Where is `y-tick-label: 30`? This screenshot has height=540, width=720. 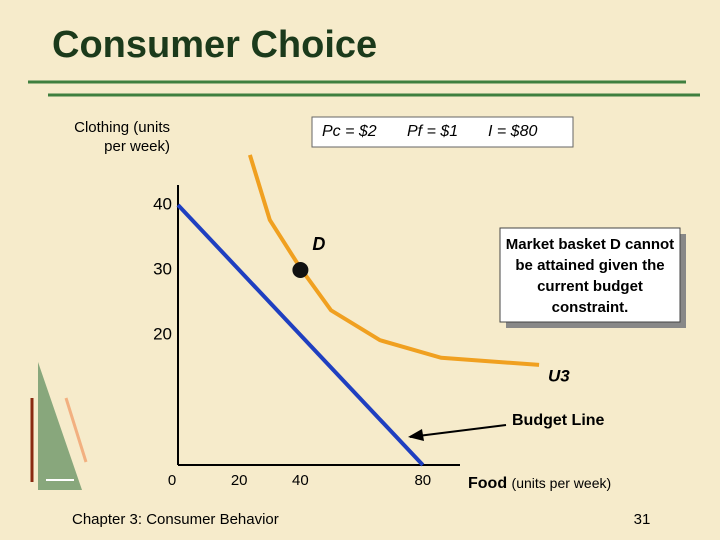 y-tick-label: 30 is located at coordinates (162, 268).